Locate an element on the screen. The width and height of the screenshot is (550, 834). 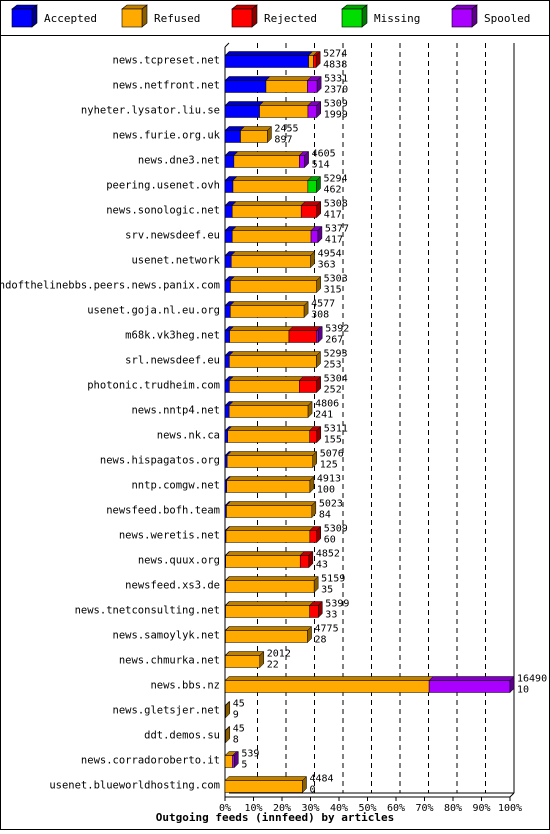
row-label: newsfeed.xs3.de is located at coordinates (172, 586).